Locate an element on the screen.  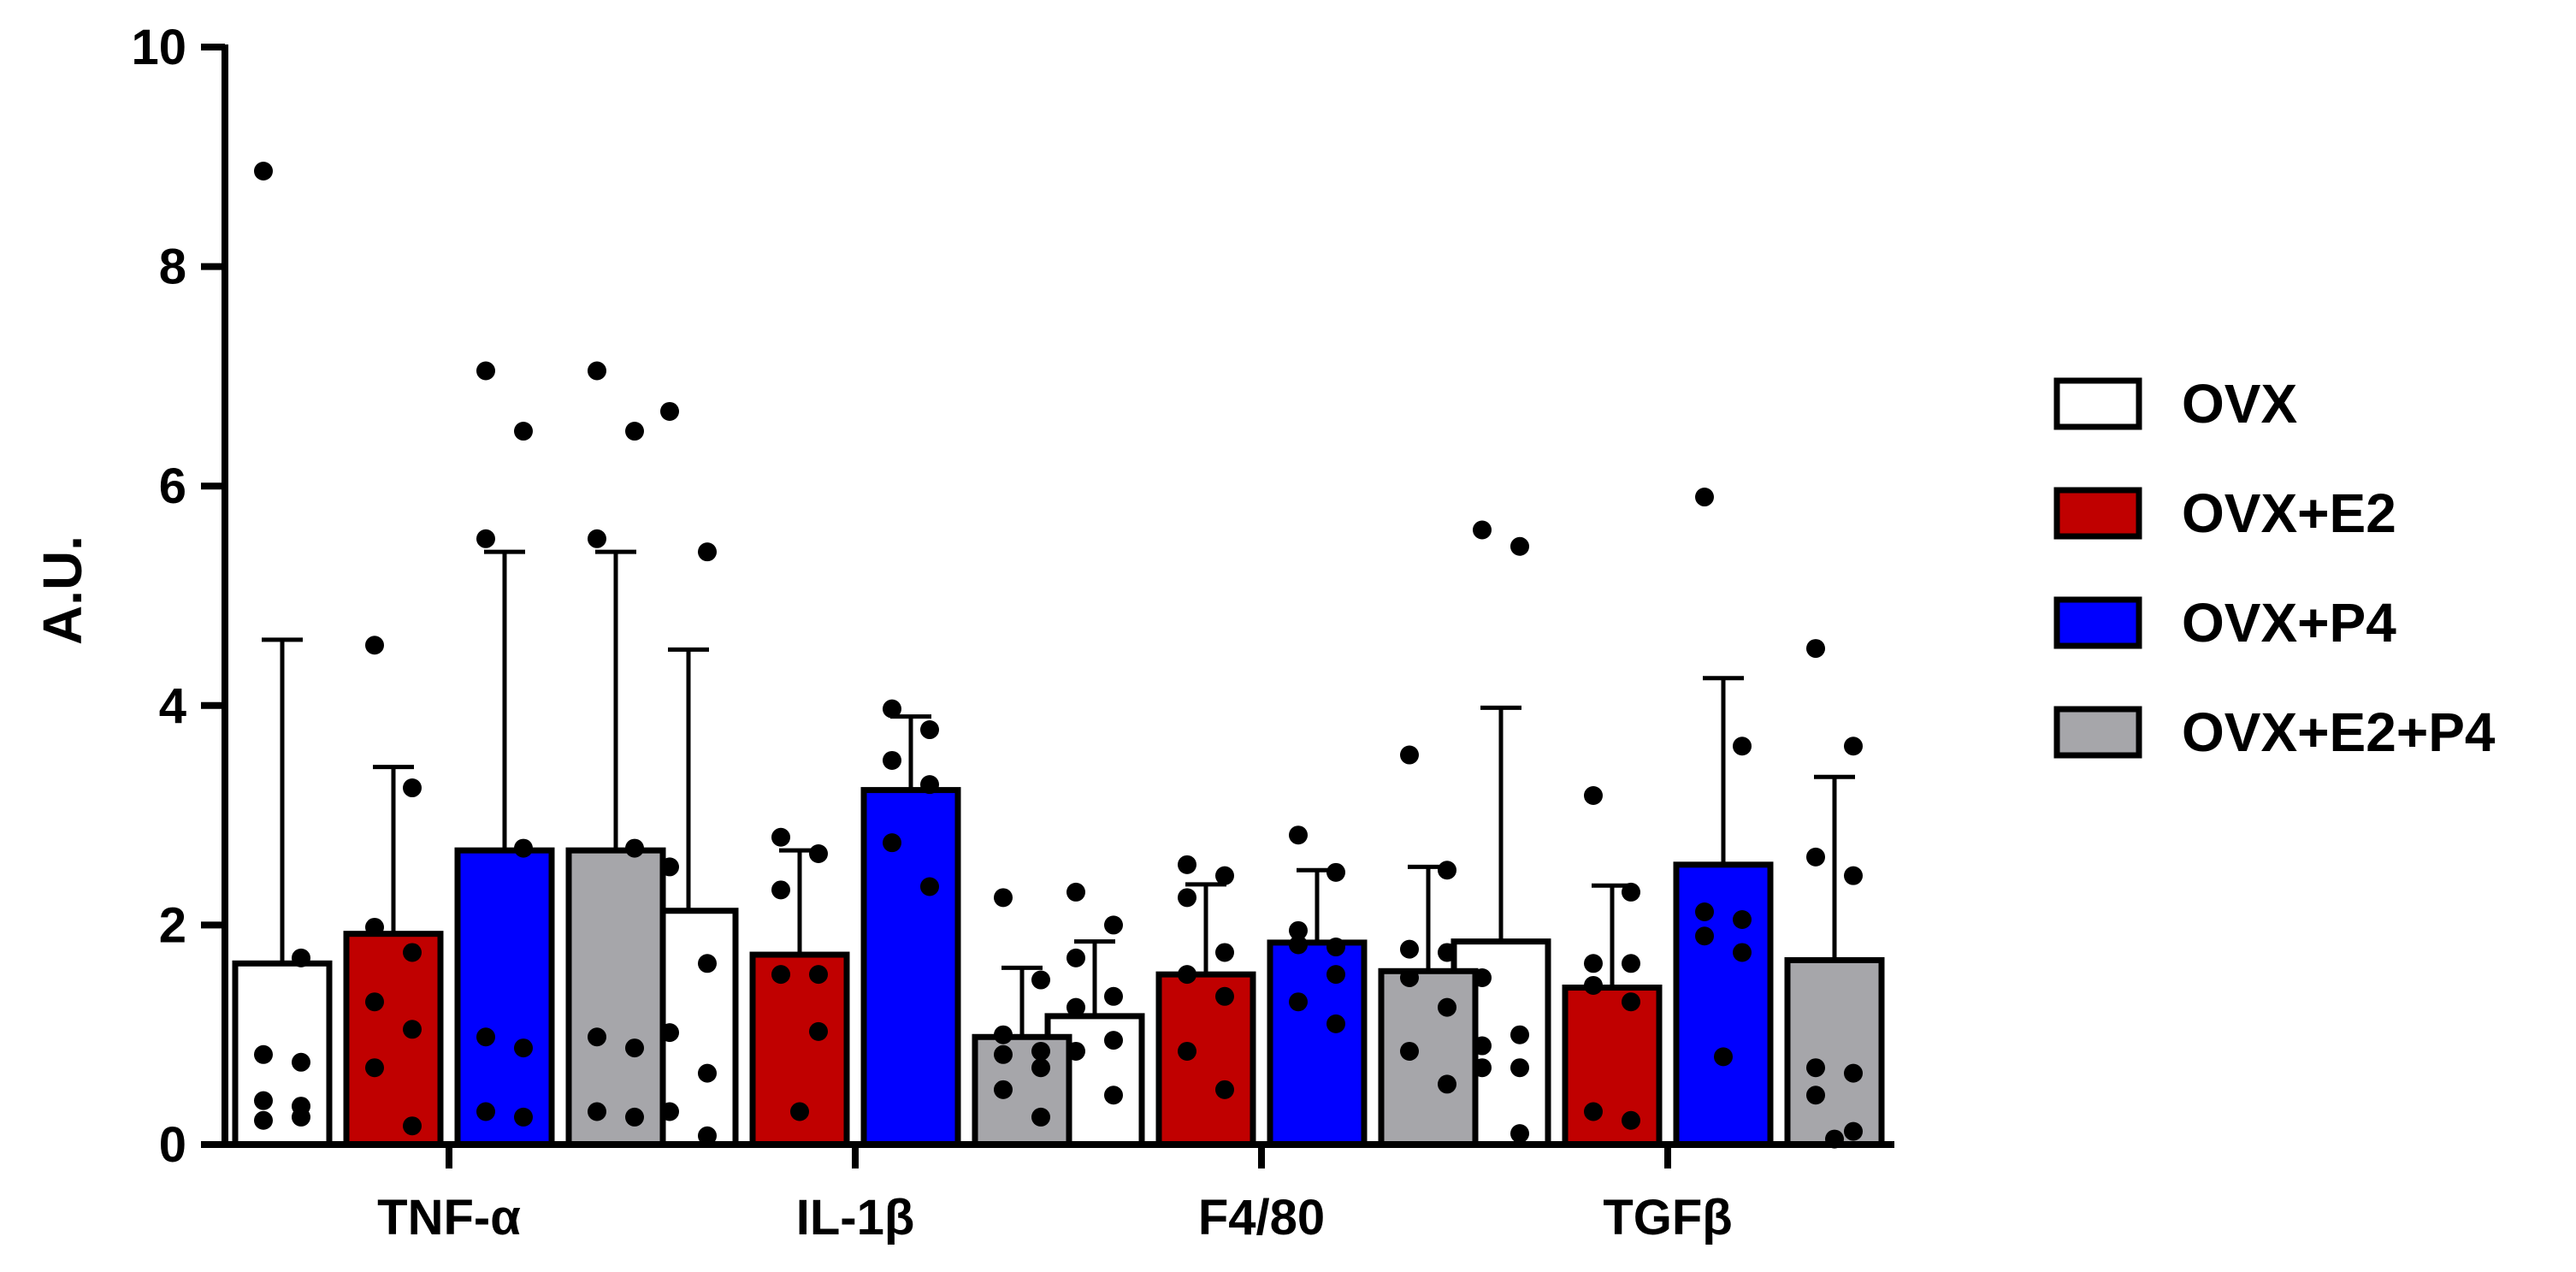
y-tick-label: 0 is located at coordinates (172, 1145).